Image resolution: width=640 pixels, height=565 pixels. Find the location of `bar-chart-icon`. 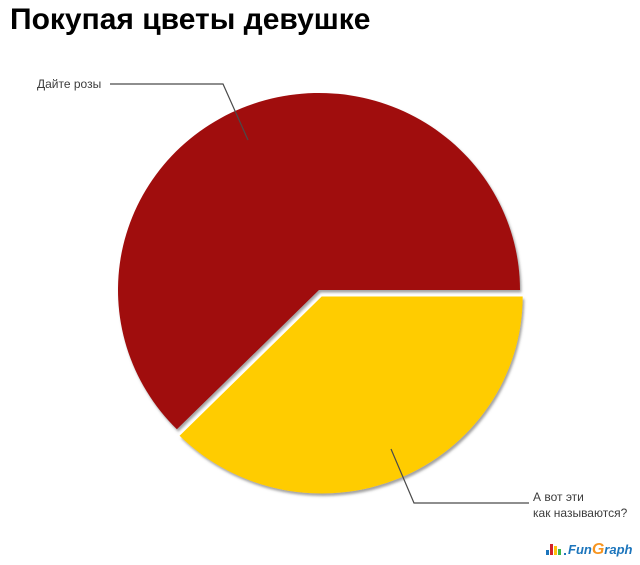

bar-chart-icon is located at coordinates (554, 551).